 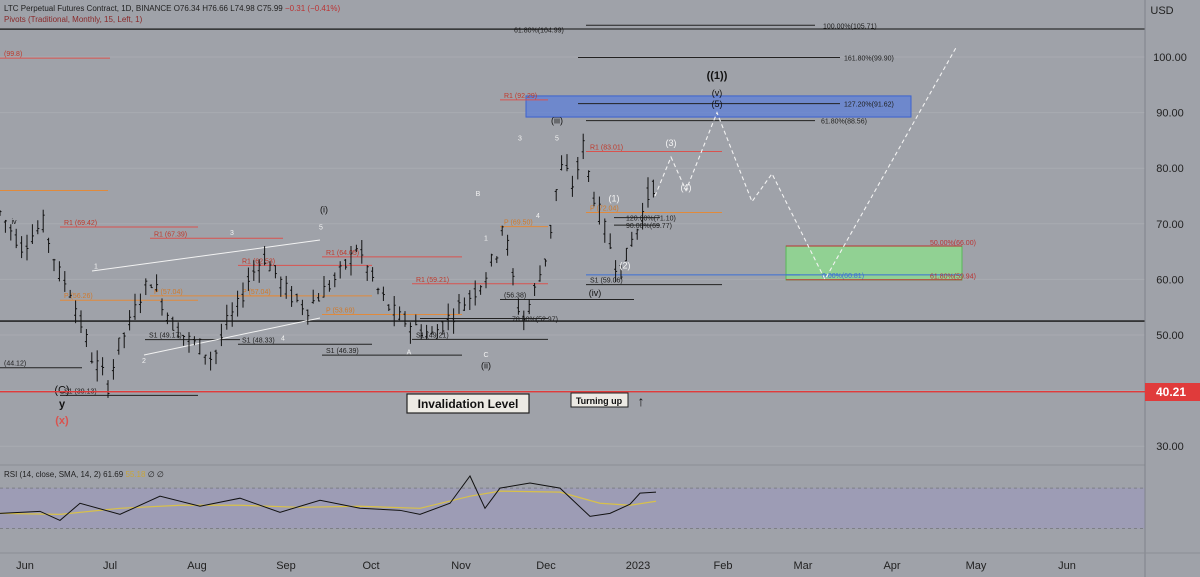 I want to click on turning-up-label-box: Turning up ↑, so click(x=607, y=400).